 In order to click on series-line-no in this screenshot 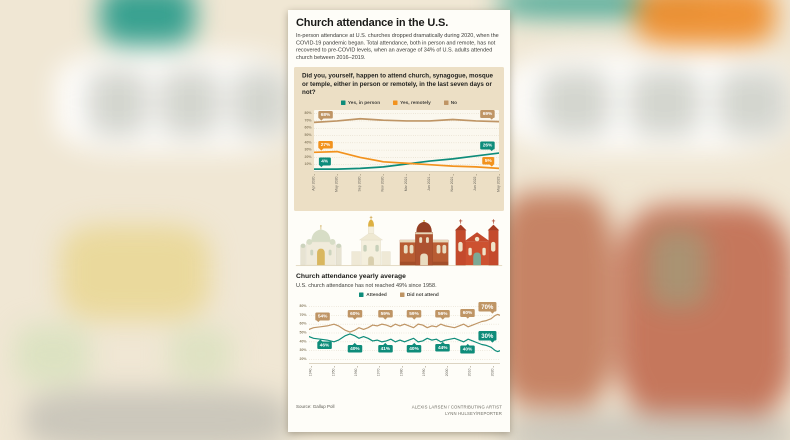, I will do `click(406, 120)`.